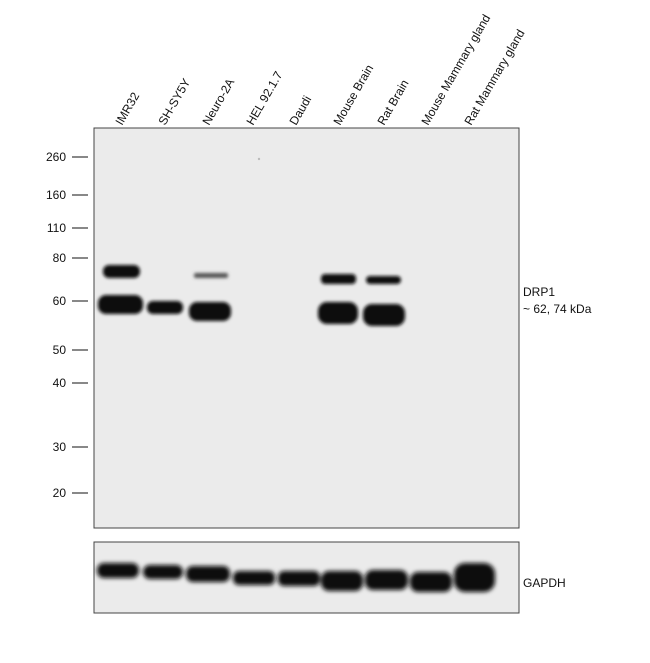  I want to click on marker-label: 80, so click(60, 258).